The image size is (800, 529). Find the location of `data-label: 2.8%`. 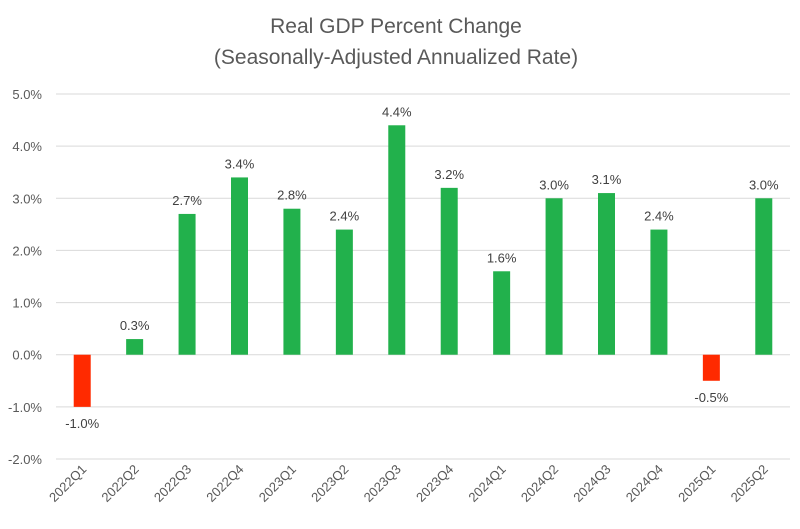

data-label: 2.8% is located at coordinates (292, 195).